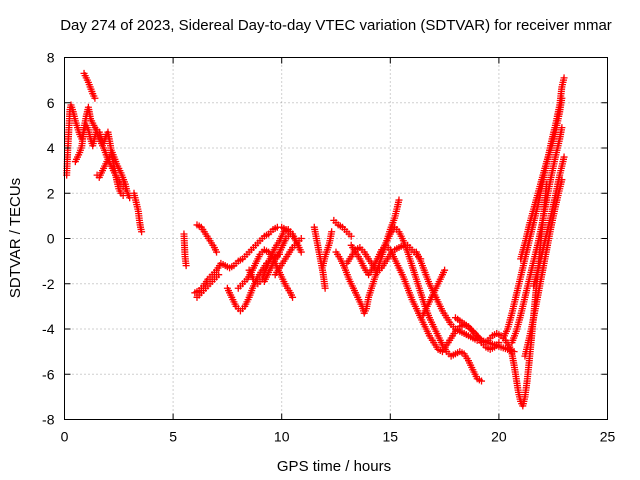 The width and height of the screenshot is (640, 480). I want to click on y-tick-label: 2, so click(51, 193).